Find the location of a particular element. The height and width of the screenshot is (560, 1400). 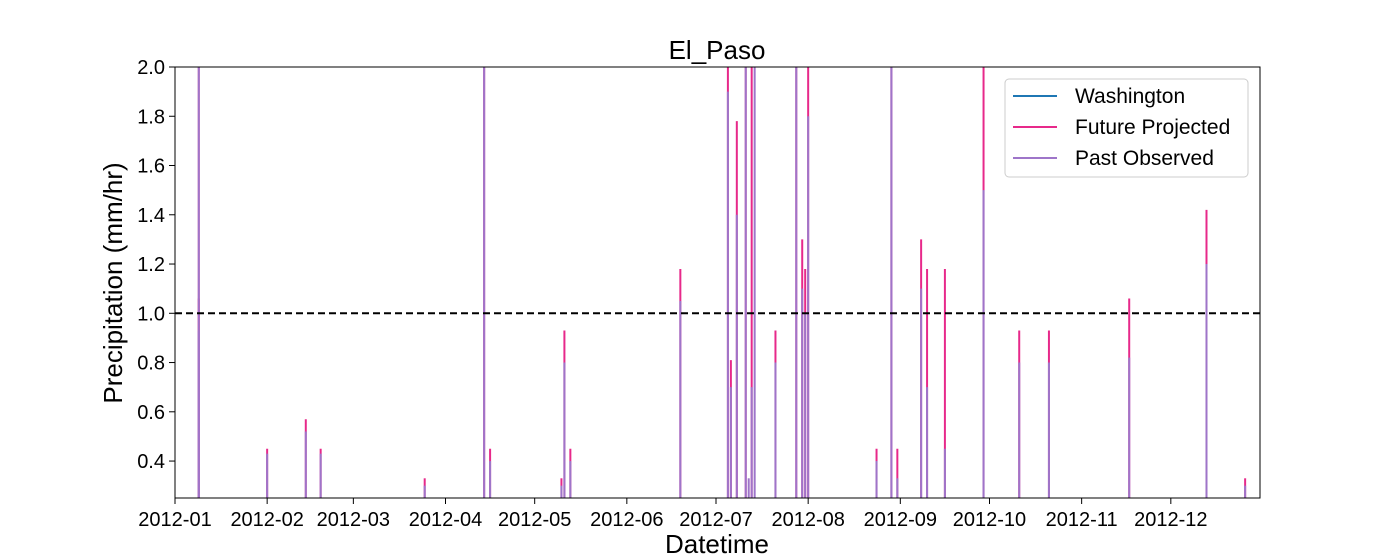

y-tick-label: 2.0 is located at coordinates (151, 68).